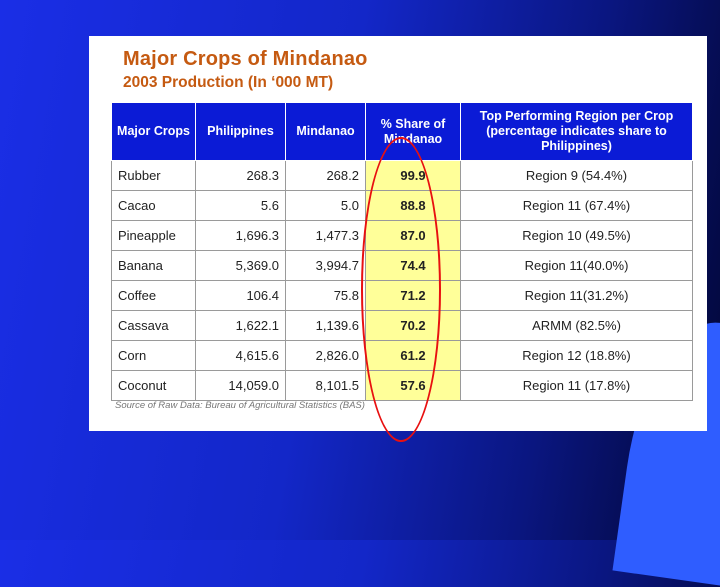  What do you see at coordinates (153, 265) in the screenshot?
I see `crop-name: Banana` at bounding box center [153, 265].